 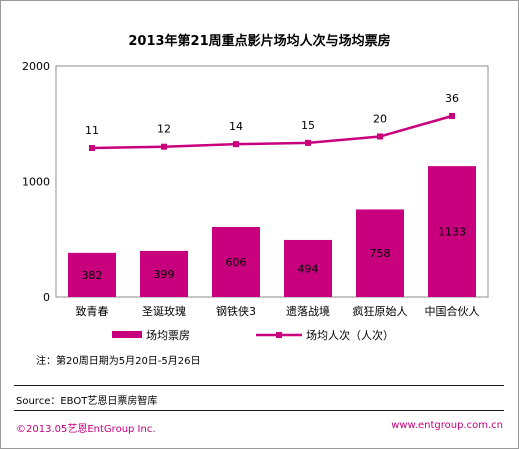 What do you see at coordinates (308, 125) in the screenshot?
I see `line-label-3: 15` at bounding box center [308, 125].